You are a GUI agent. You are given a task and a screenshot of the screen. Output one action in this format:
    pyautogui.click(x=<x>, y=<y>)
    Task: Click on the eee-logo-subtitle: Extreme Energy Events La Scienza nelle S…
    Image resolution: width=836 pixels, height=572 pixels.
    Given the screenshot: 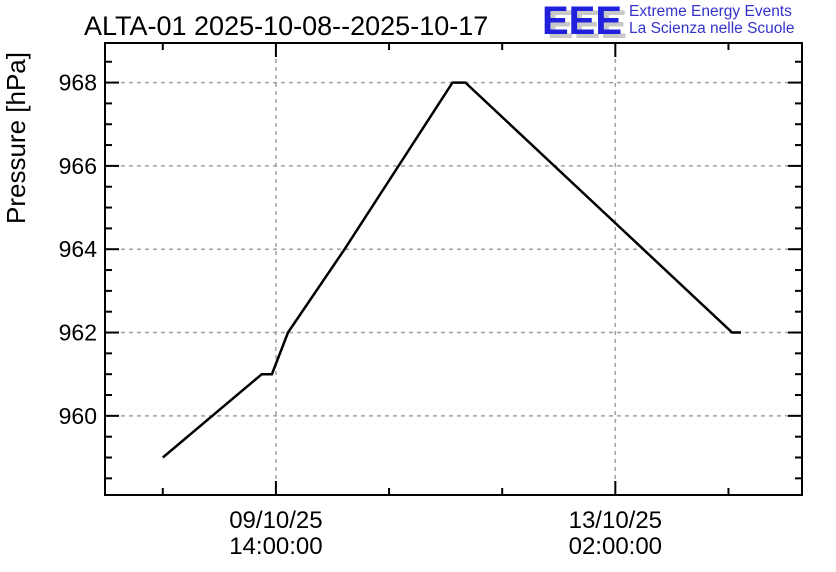 What is the action you would take?
    pyautogui.click(x=712, y=20)
    